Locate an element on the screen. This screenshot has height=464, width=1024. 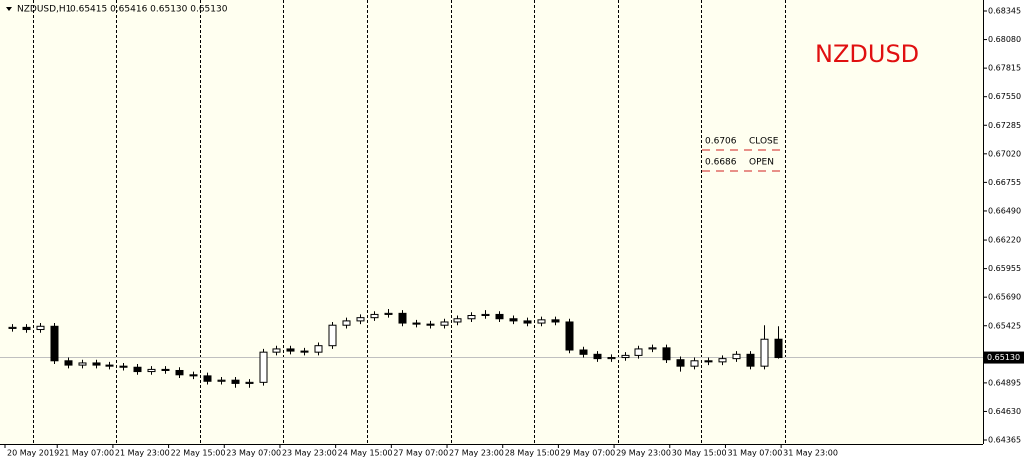
x-tick-label: 23 May 23:00 is located at coordinates (309, 453).